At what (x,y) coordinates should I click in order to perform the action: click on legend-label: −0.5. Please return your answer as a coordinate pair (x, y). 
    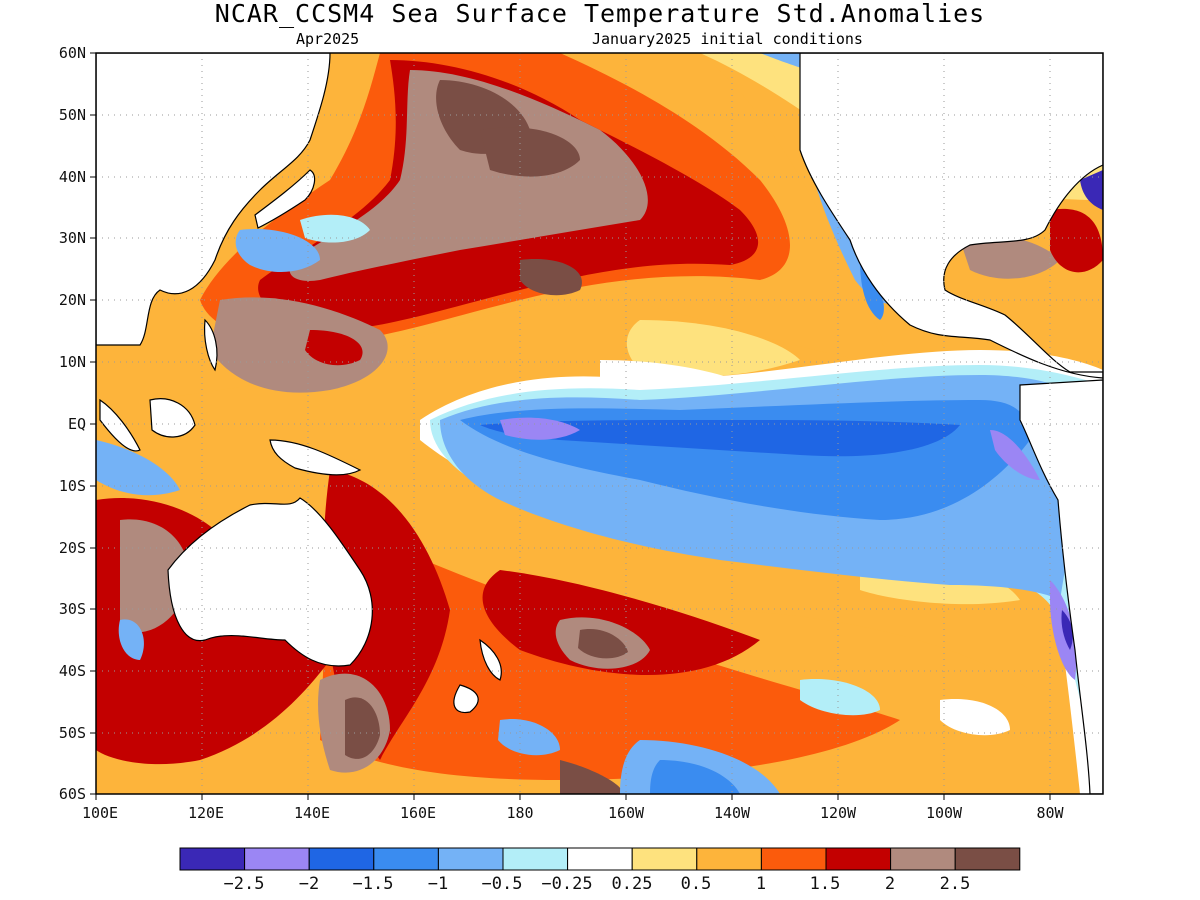
    Looking at the image, I should click on (502, 884).